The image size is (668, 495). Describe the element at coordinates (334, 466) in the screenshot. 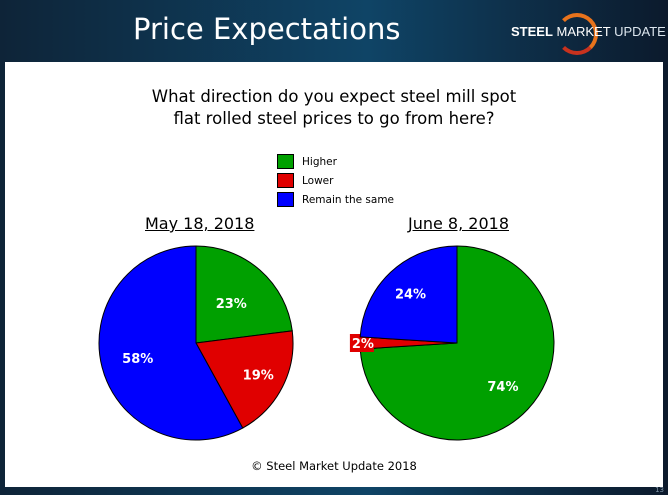

I see `copyright-footer: © Steel Market Update 2018` at that location.